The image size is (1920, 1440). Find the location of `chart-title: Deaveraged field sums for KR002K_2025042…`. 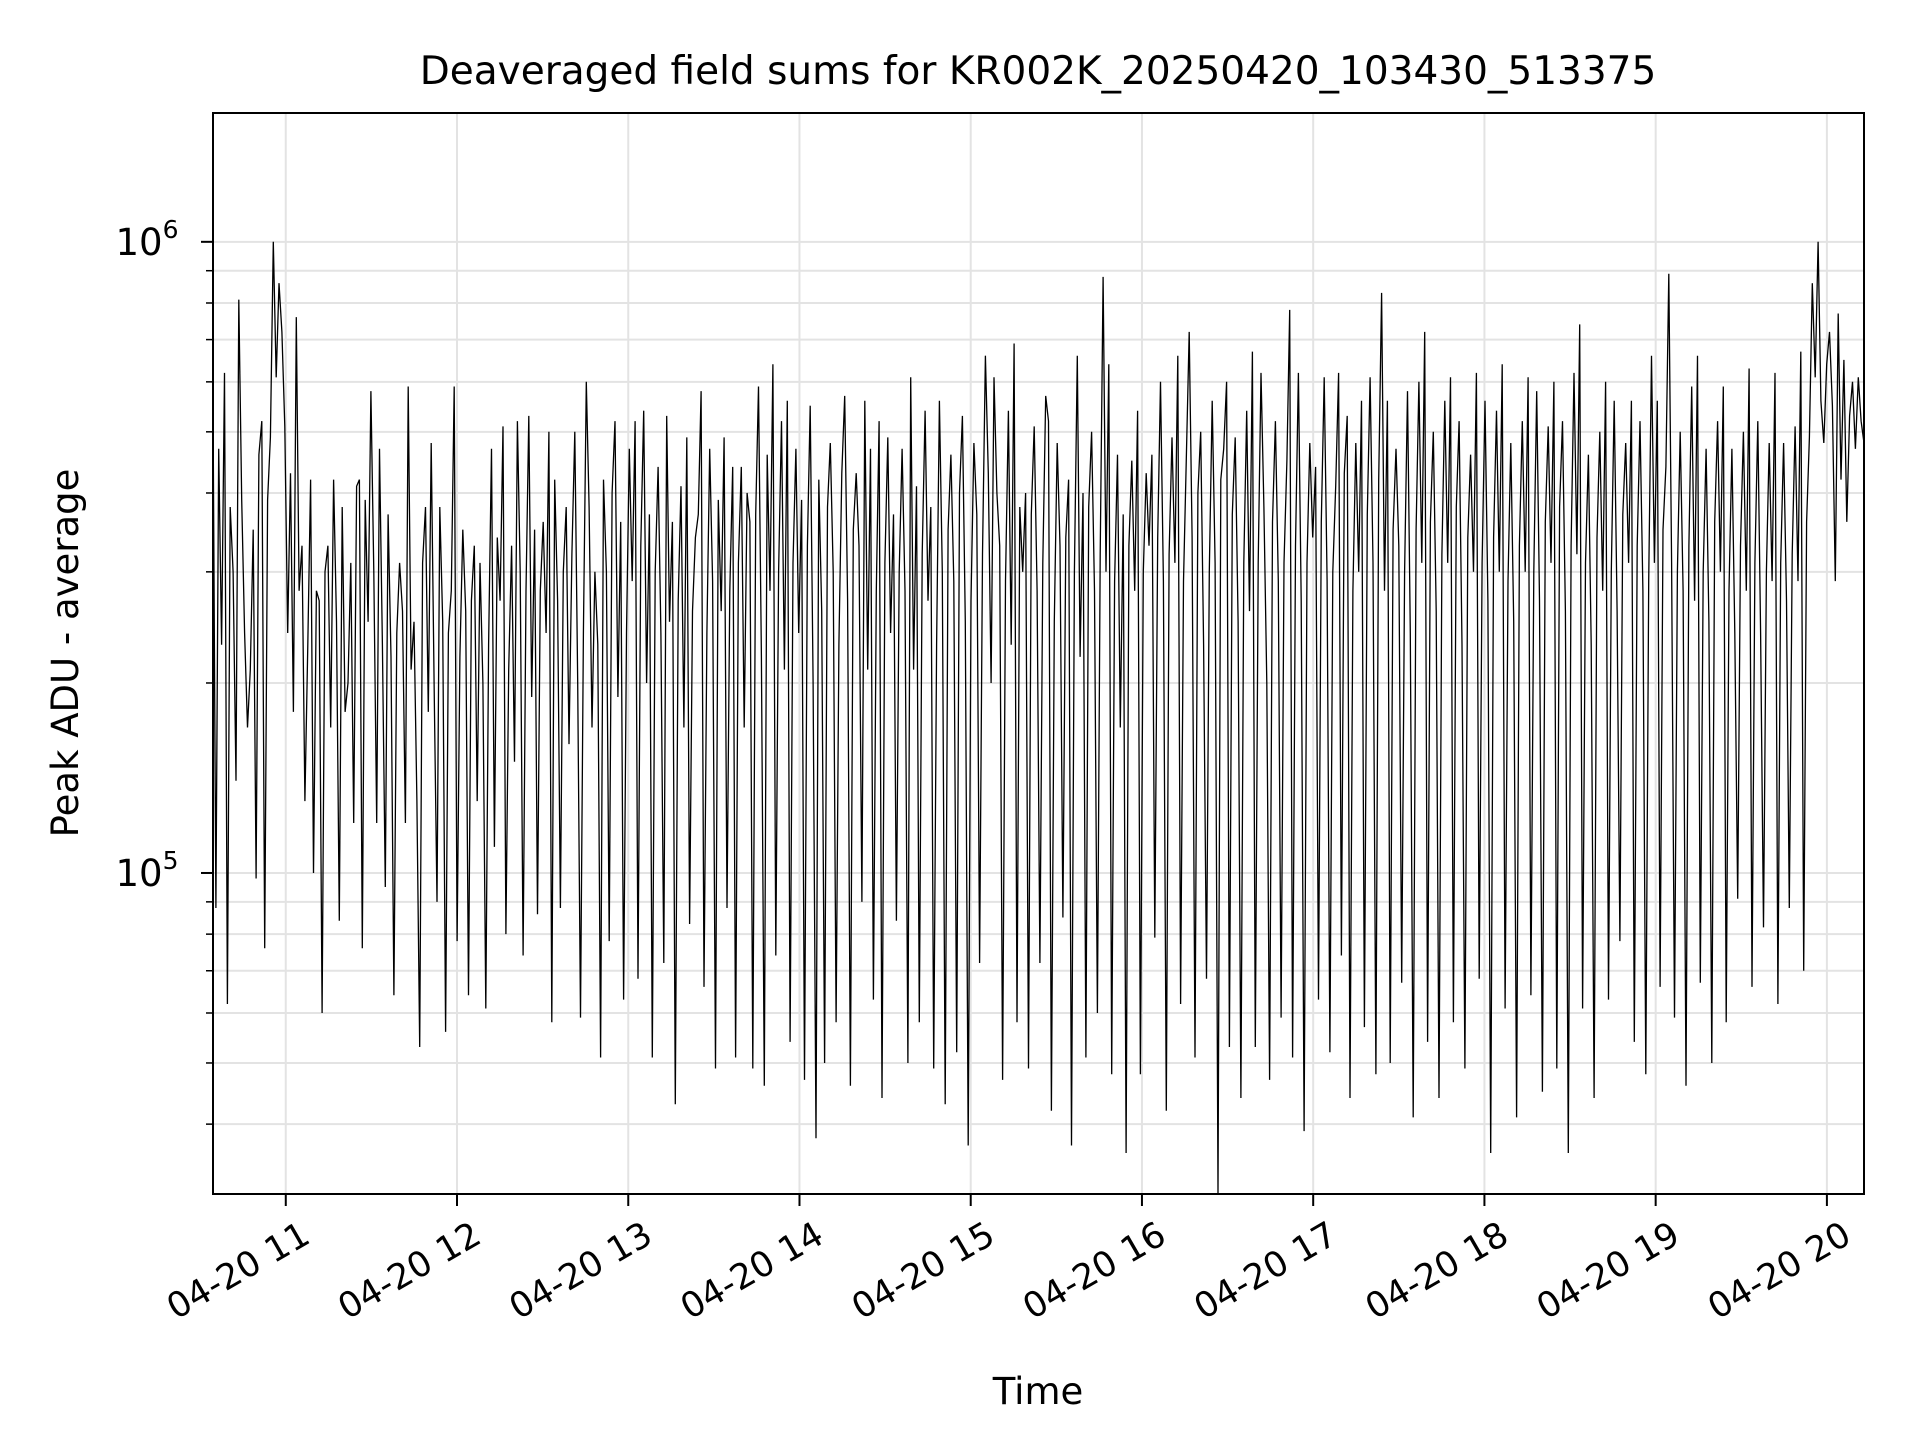

chart-title: Deaveraged field sums for KR002K_2025042… is located at coordinates (1038, 71).